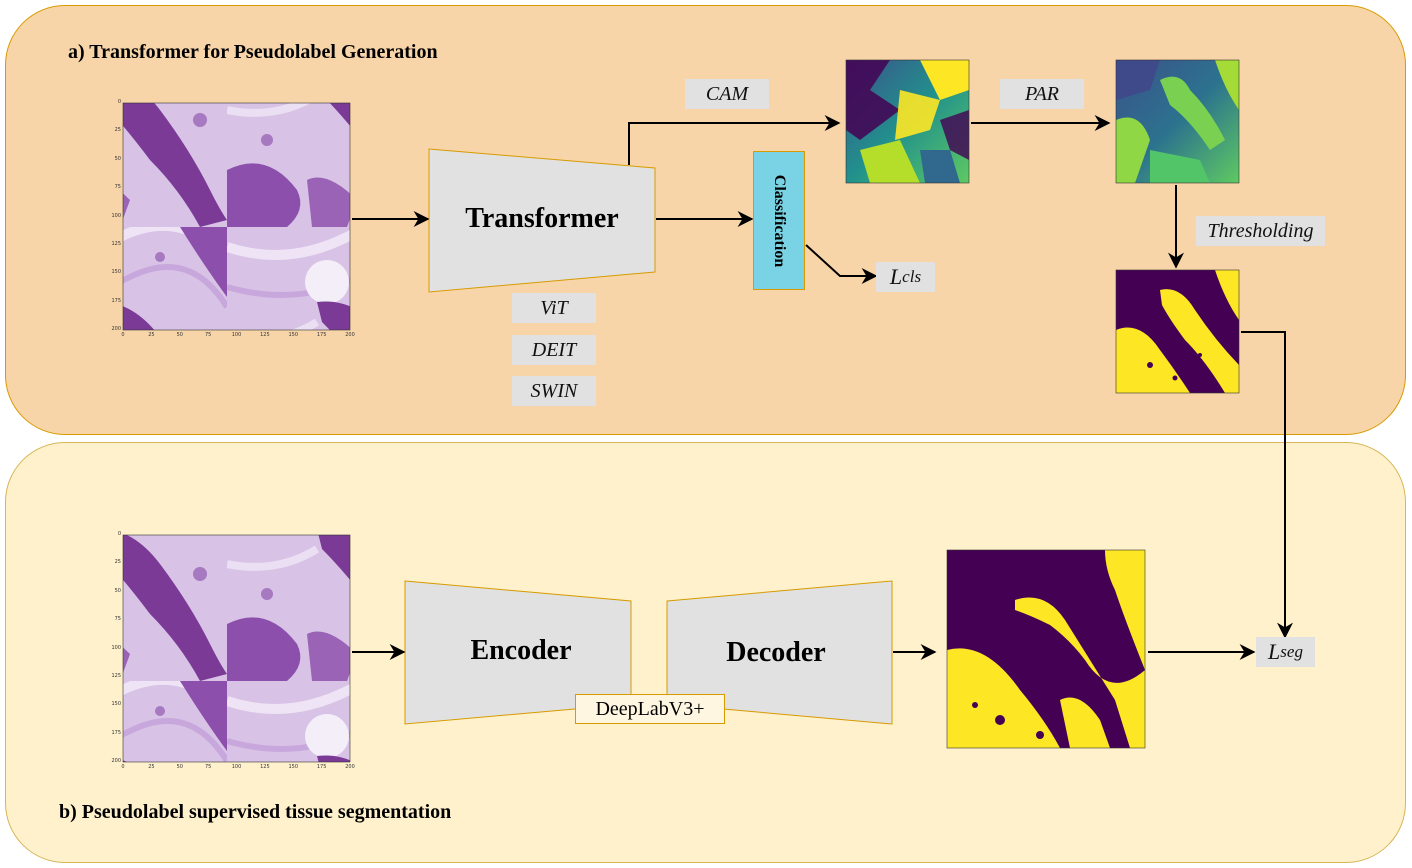  Describe the element at coordinates (521, 650) in the screenshot. I see `encoder-label: Encoder` at that location.